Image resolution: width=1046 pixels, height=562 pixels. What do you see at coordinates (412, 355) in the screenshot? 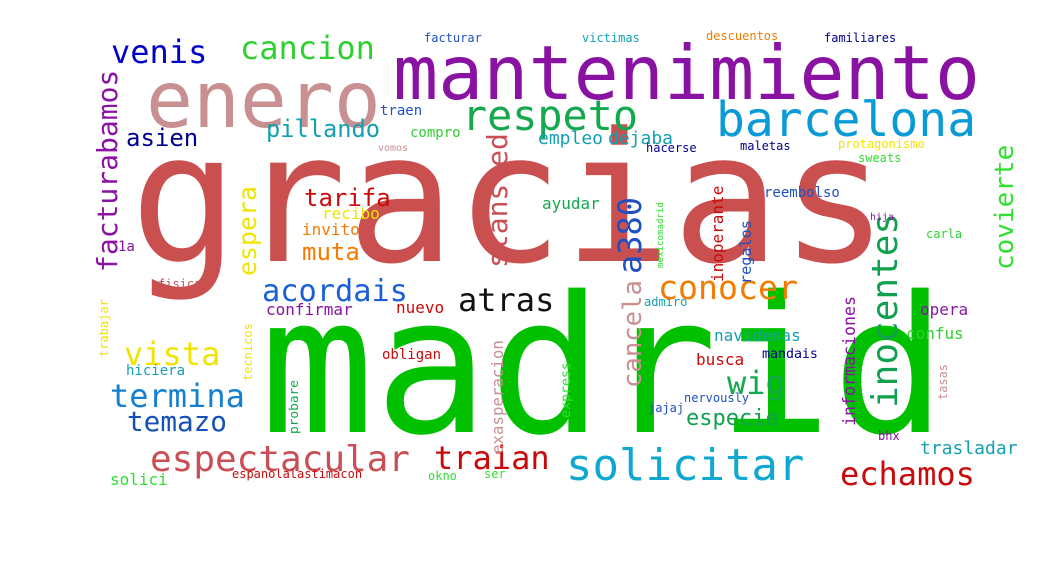
I see `word-obligan: obligan` at bounding box center [412, 355].